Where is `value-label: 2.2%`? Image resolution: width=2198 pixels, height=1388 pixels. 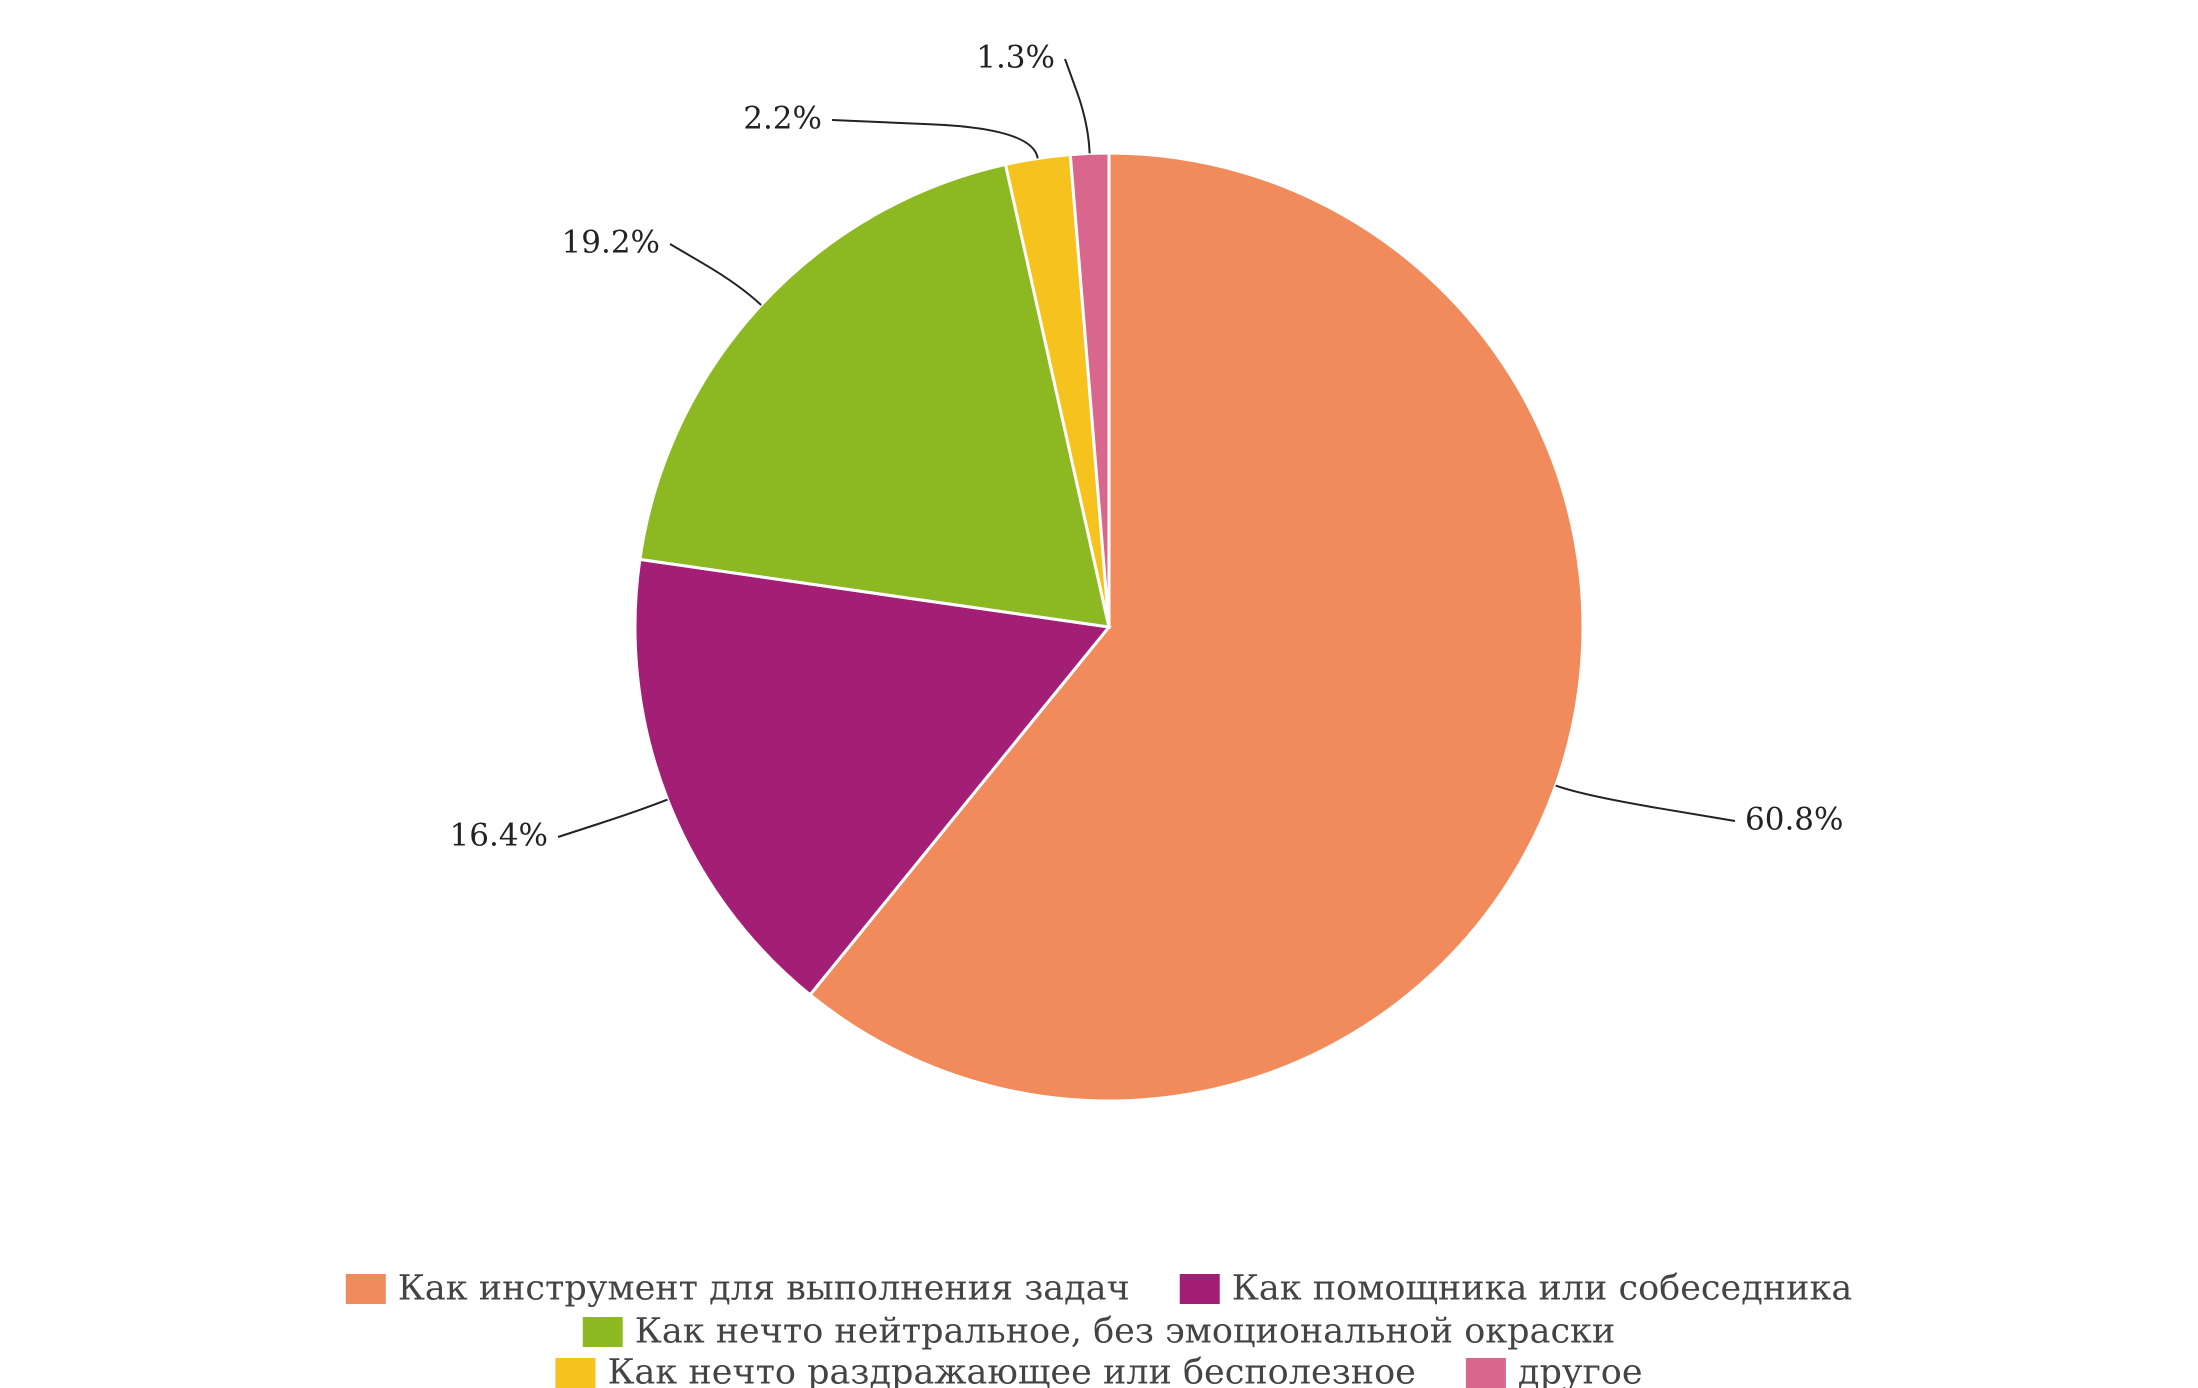 value-label: 2.2% is located at coordinates (782, 119).